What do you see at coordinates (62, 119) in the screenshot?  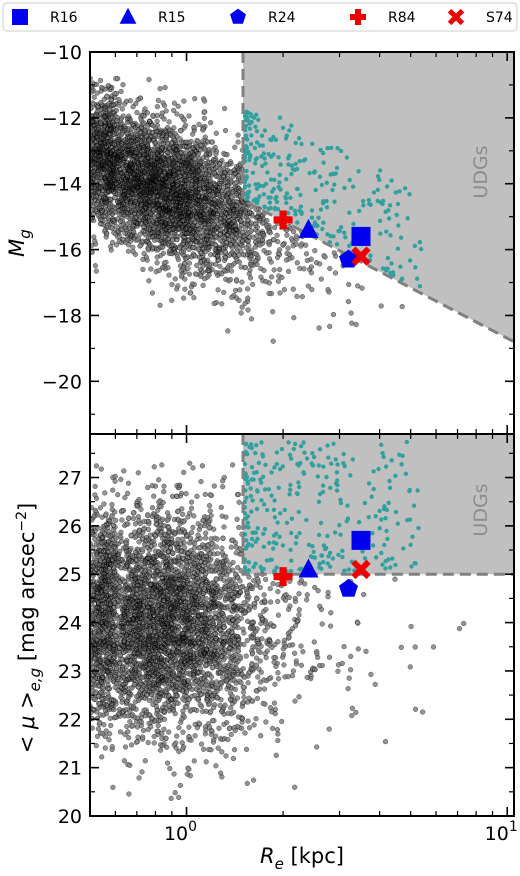 I see `top-y-tick-label: −12` at bounding box center [62, 119].